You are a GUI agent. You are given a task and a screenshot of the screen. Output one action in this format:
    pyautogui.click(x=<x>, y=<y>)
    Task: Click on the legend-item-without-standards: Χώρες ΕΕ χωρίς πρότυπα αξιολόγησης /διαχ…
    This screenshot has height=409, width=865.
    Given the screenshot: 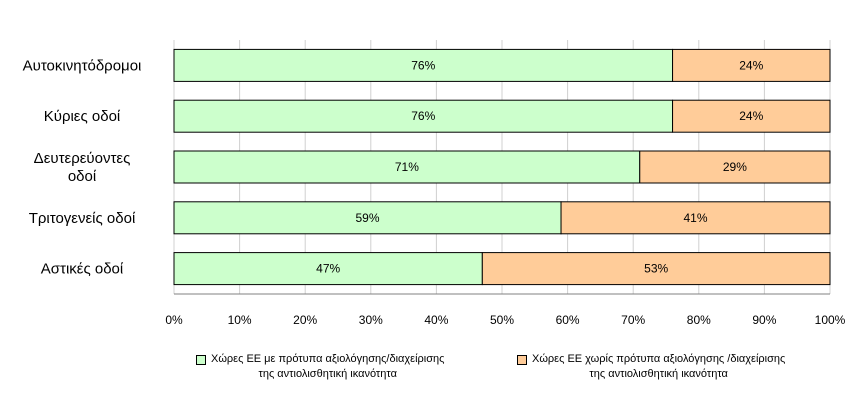 What is the action you would take?
    pyautogui.click(x=651, y=367)
    